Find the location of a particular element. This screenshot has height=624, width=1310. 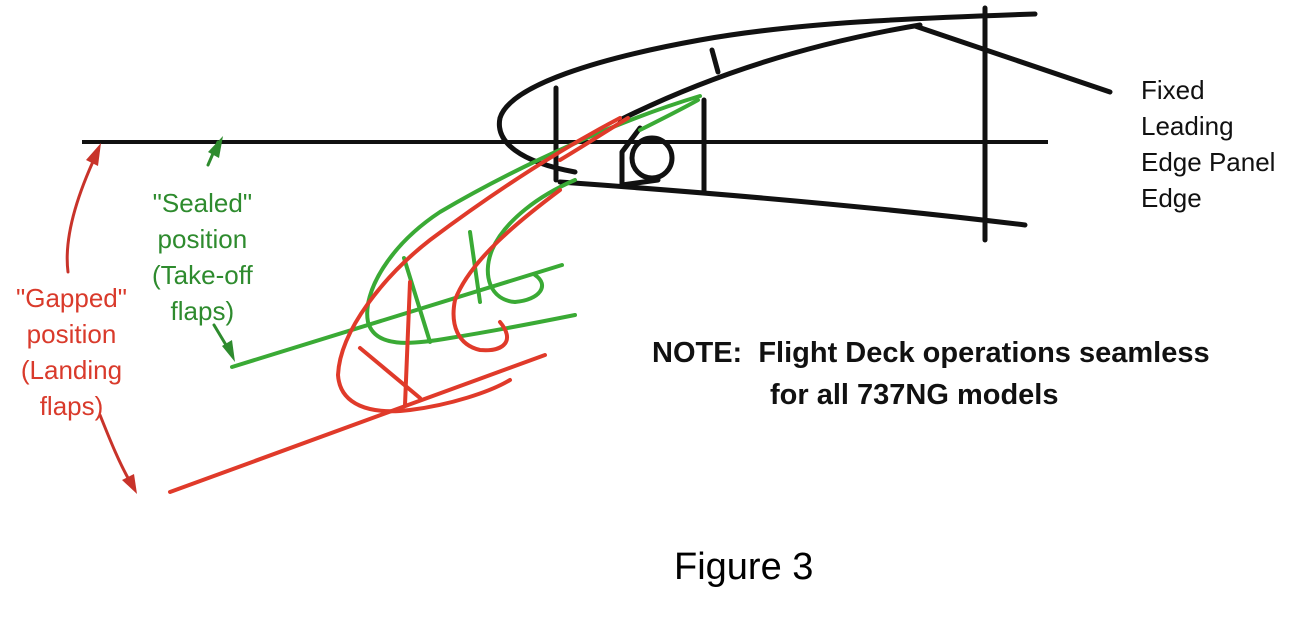

gapped-arrowhead-bottom is located at coordinates (129, 484).